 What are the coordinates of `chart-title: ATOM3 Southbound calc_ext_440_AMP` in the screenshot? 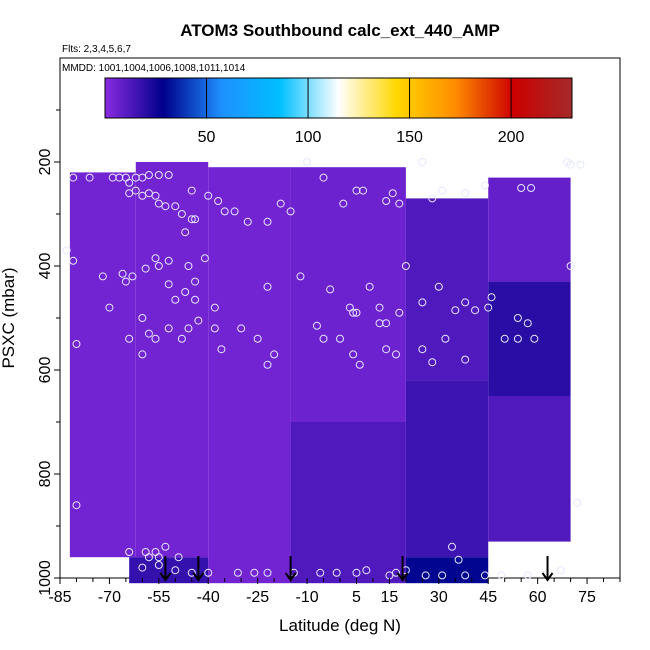 It's located at (340, 30).